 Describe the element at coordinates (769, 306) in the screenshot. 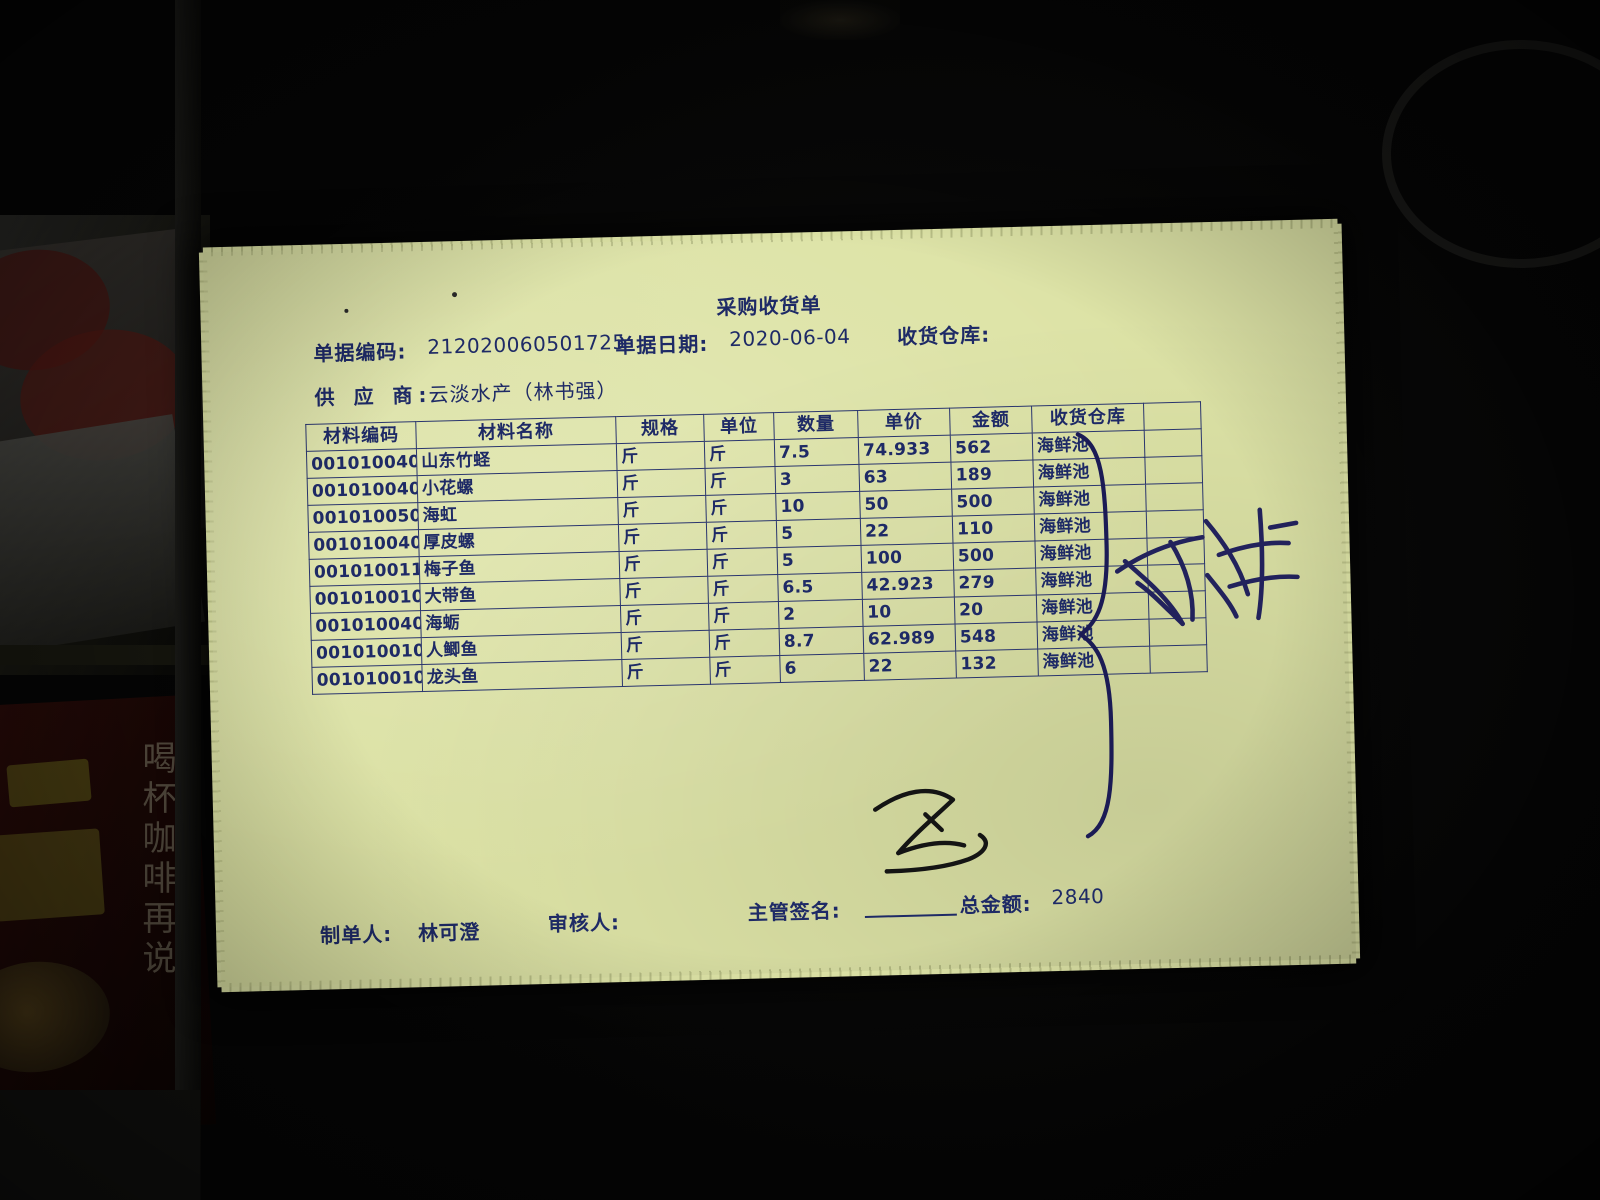

I see `document-title: 采购收货单` at that location.